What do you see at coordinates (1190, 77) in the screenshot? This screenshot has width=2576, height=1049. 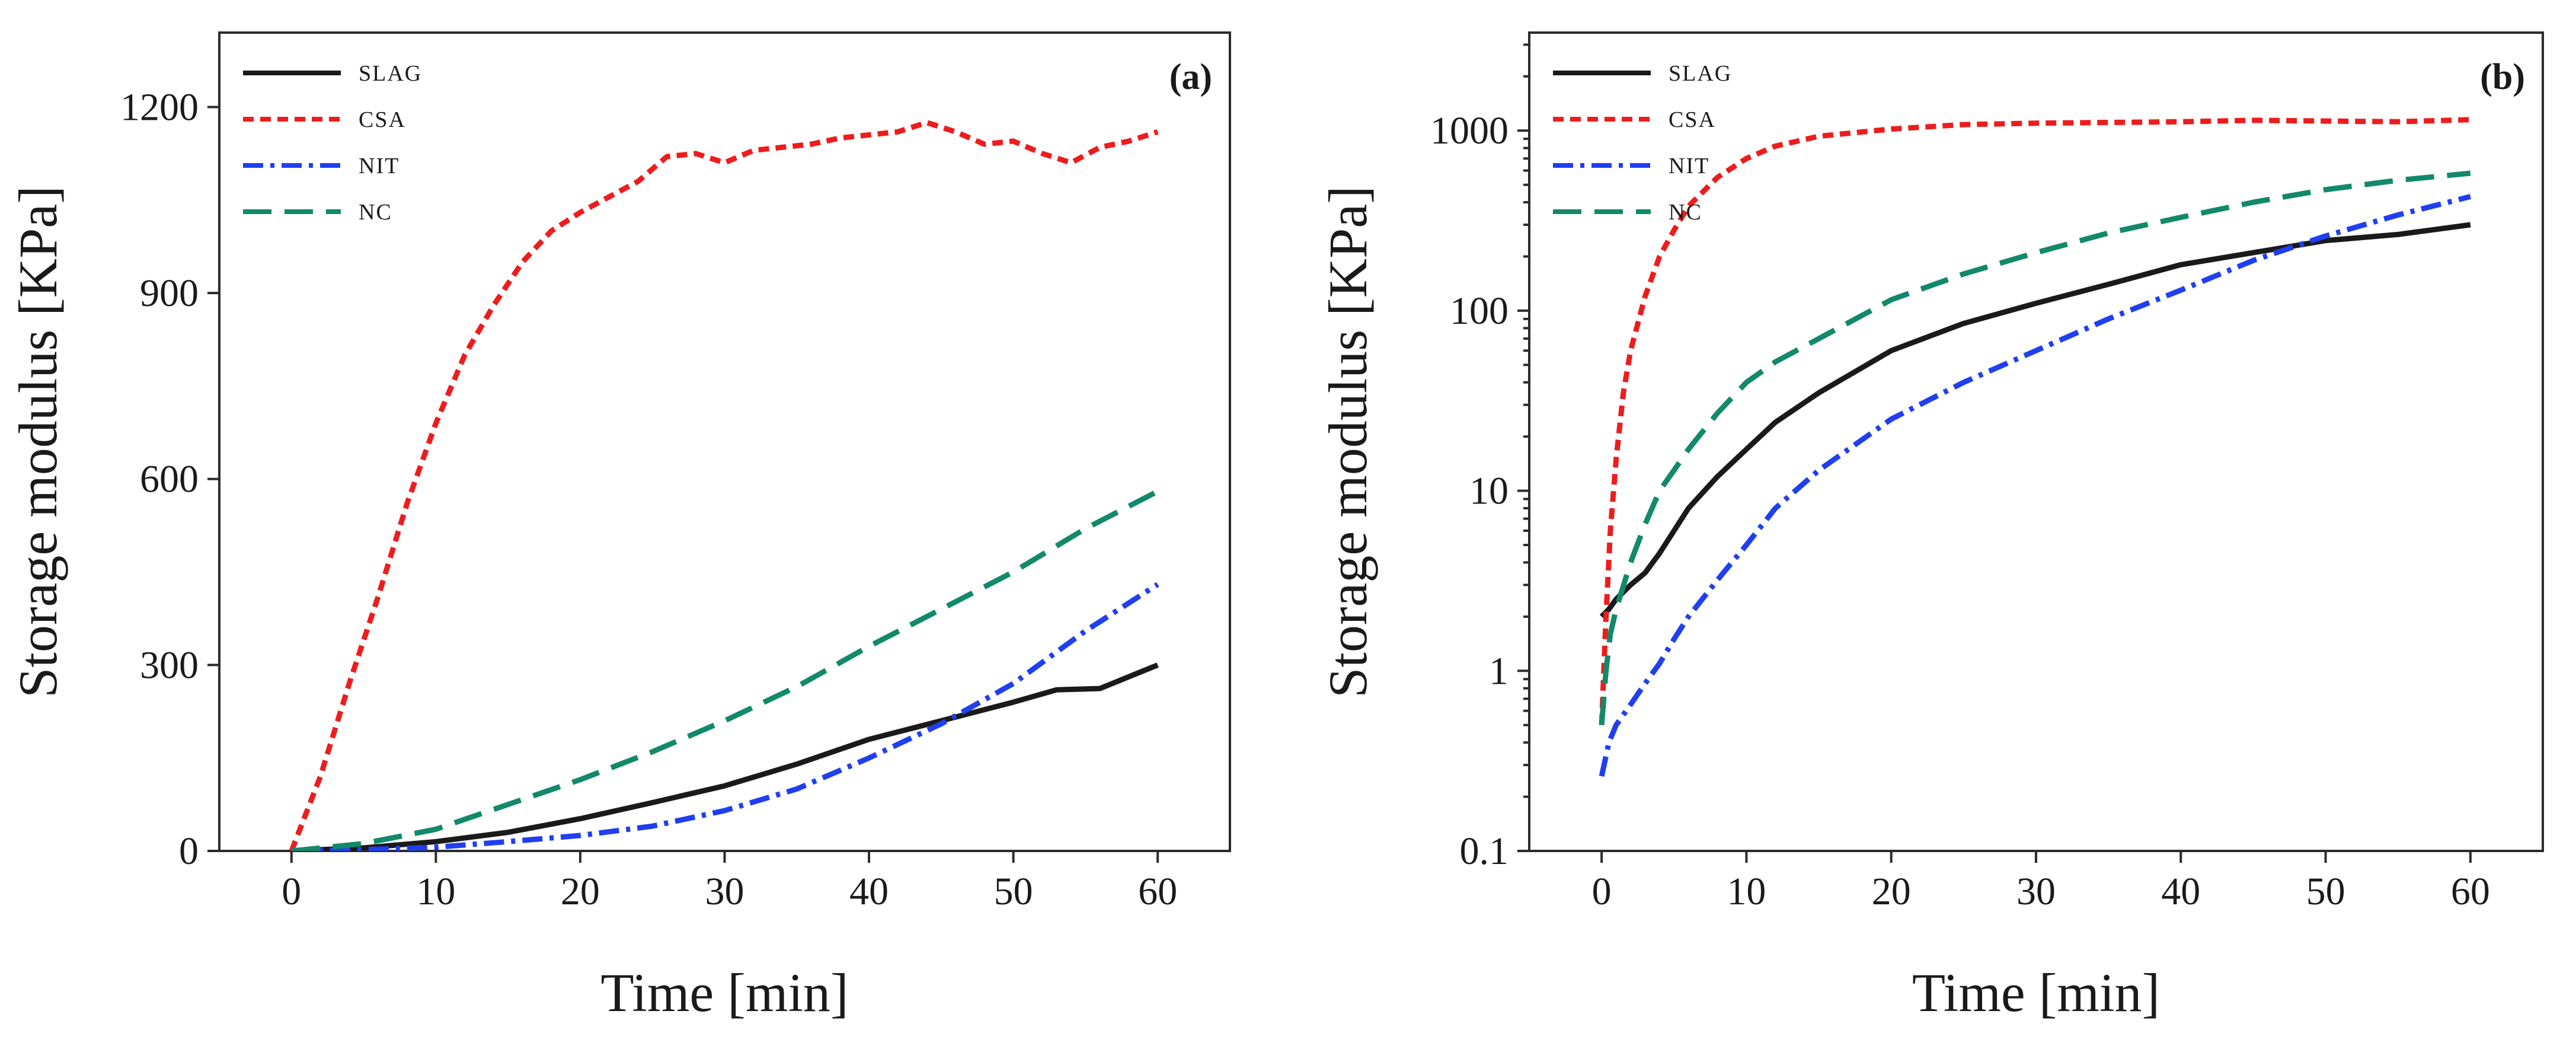 I see `panel-label: (a)` at bounding box center [1190, 77].